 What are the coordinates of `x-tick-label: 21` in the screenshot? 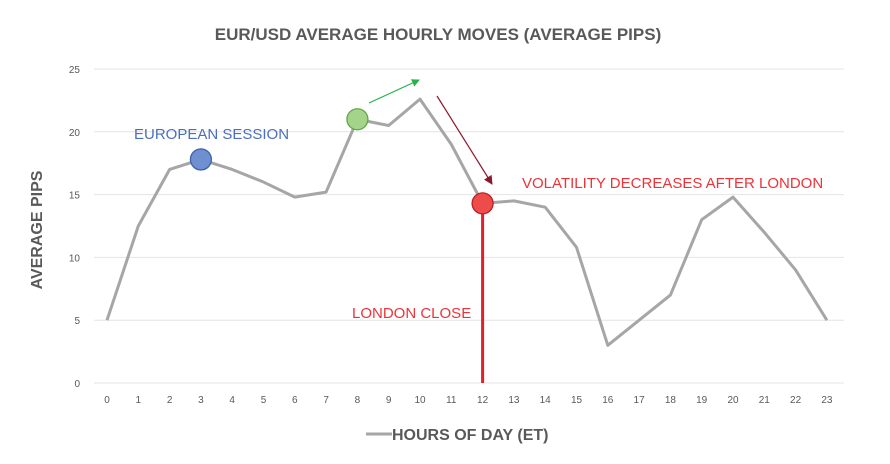 It's located at (765, 400).